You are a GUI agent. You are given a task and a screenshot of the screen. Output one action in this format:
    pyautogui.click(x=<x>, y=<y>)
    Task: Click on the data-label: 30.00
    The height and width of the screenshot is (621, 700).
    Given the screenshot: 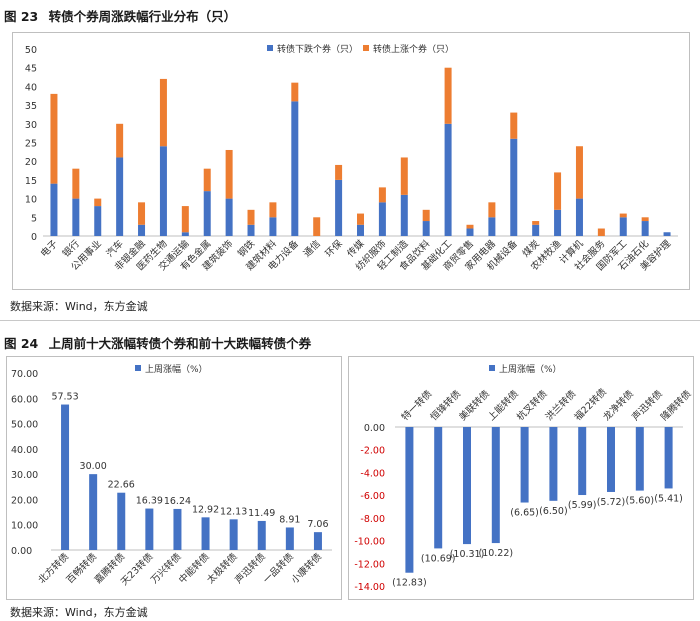 What is the action you would take?
    pyautogui.click(x=93, y=466)
    